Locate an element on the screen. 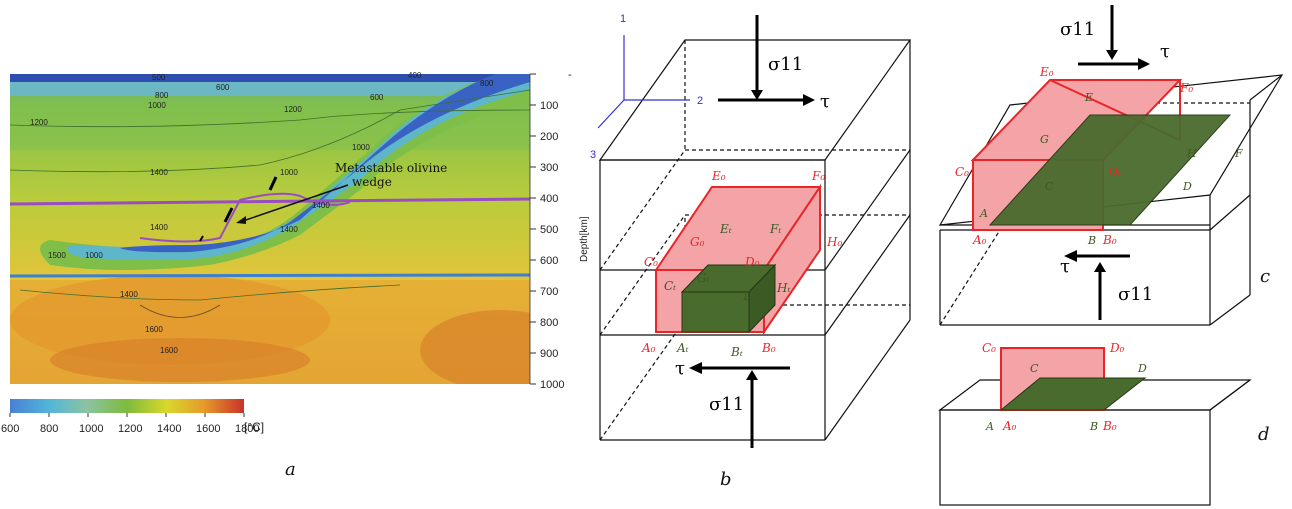 The image size is (1292, 509). coordinate-axes is located at coordinates (643, 82).